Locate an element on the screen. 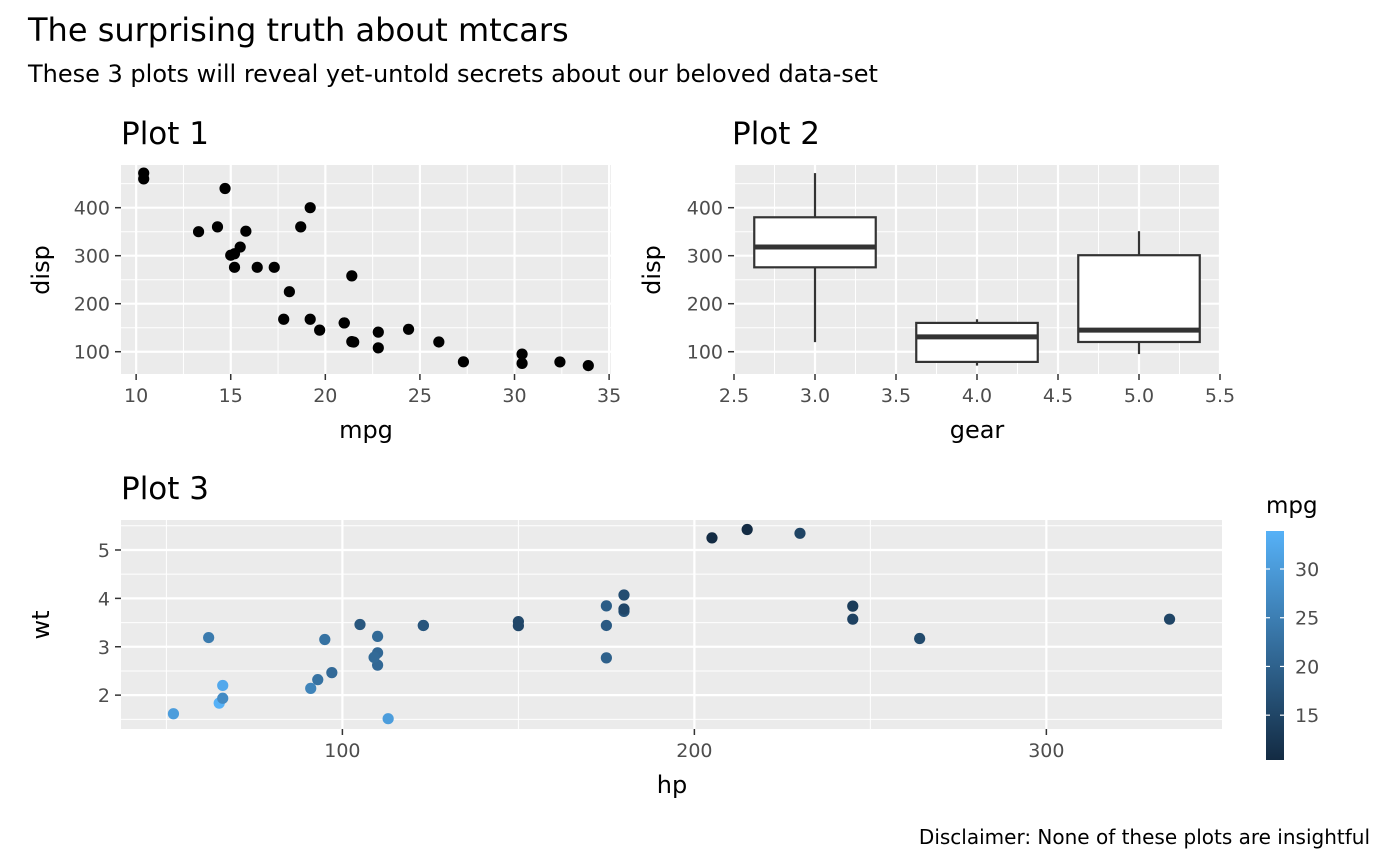 The width and height of the screenshot is (1400, 865). x-tick-label: 200 is located at coordinates (694, 751).